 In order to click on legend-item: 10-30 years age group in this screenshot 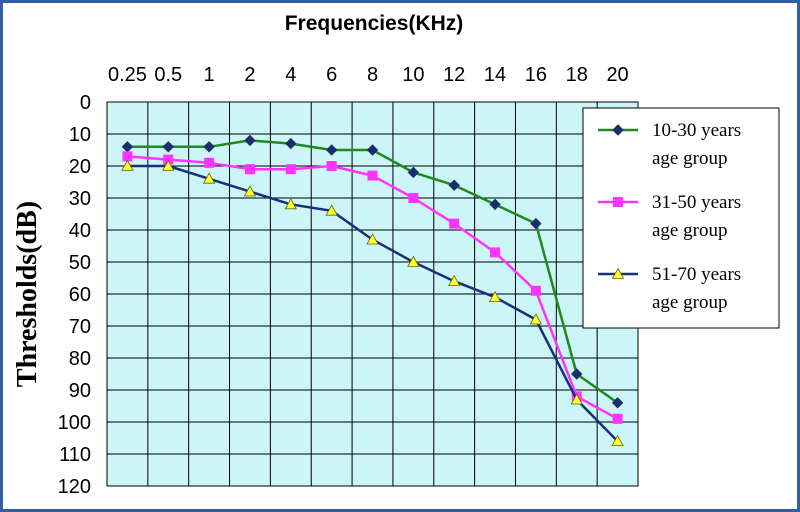, I will do `click(669, 144)`.